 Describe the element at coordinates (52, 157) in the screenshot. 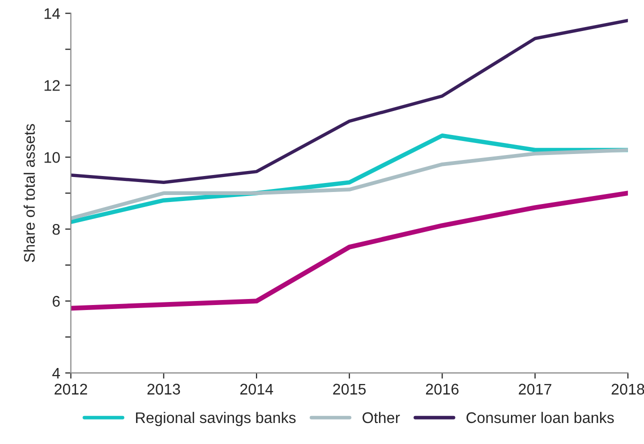

I see `y-tick-label: 10` at that location.